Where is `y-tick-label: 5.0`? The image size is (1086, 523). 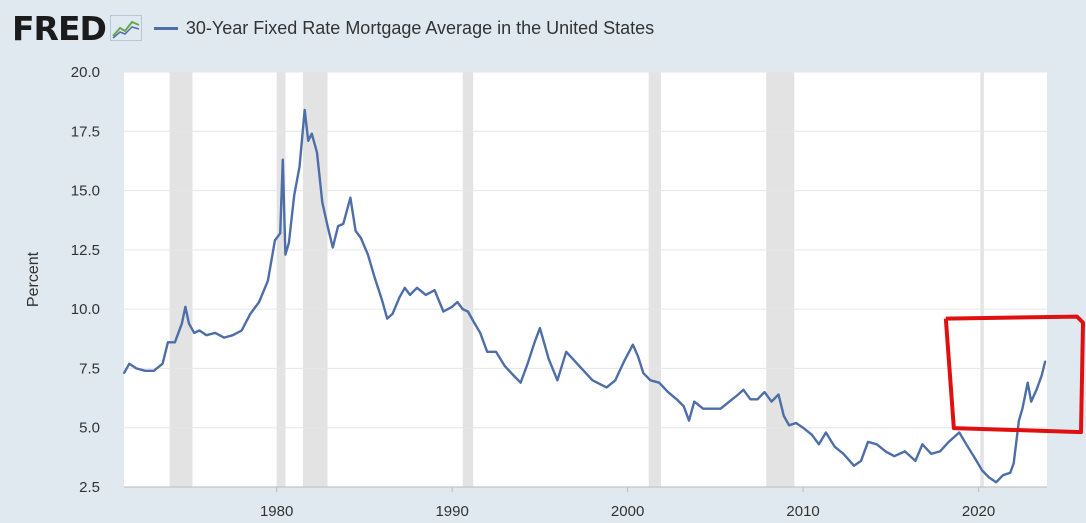
y-tick-label: 5.0 is located at coordinates (89, 428).